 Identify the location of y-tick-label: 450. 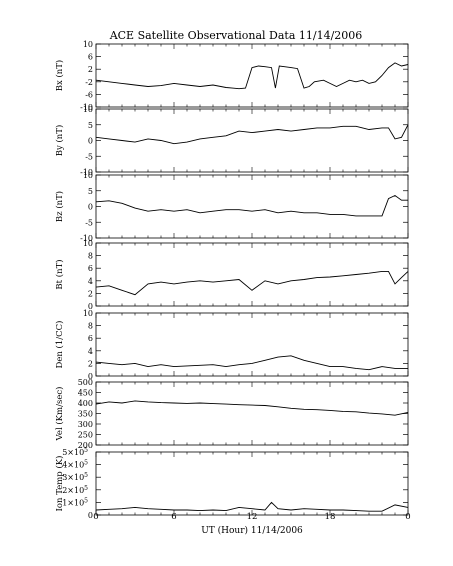
(85, 393).